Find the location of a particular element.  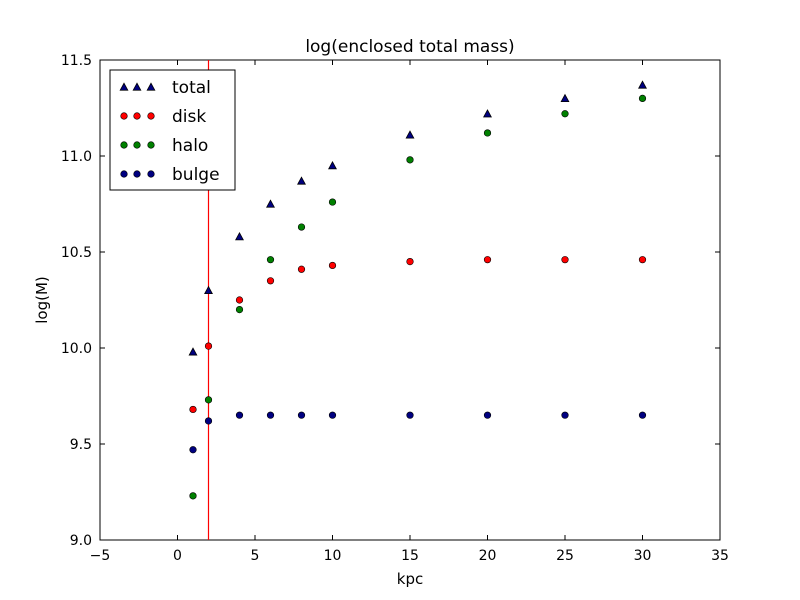

legend-item-disk: disk is located at coordinates (163, 117).